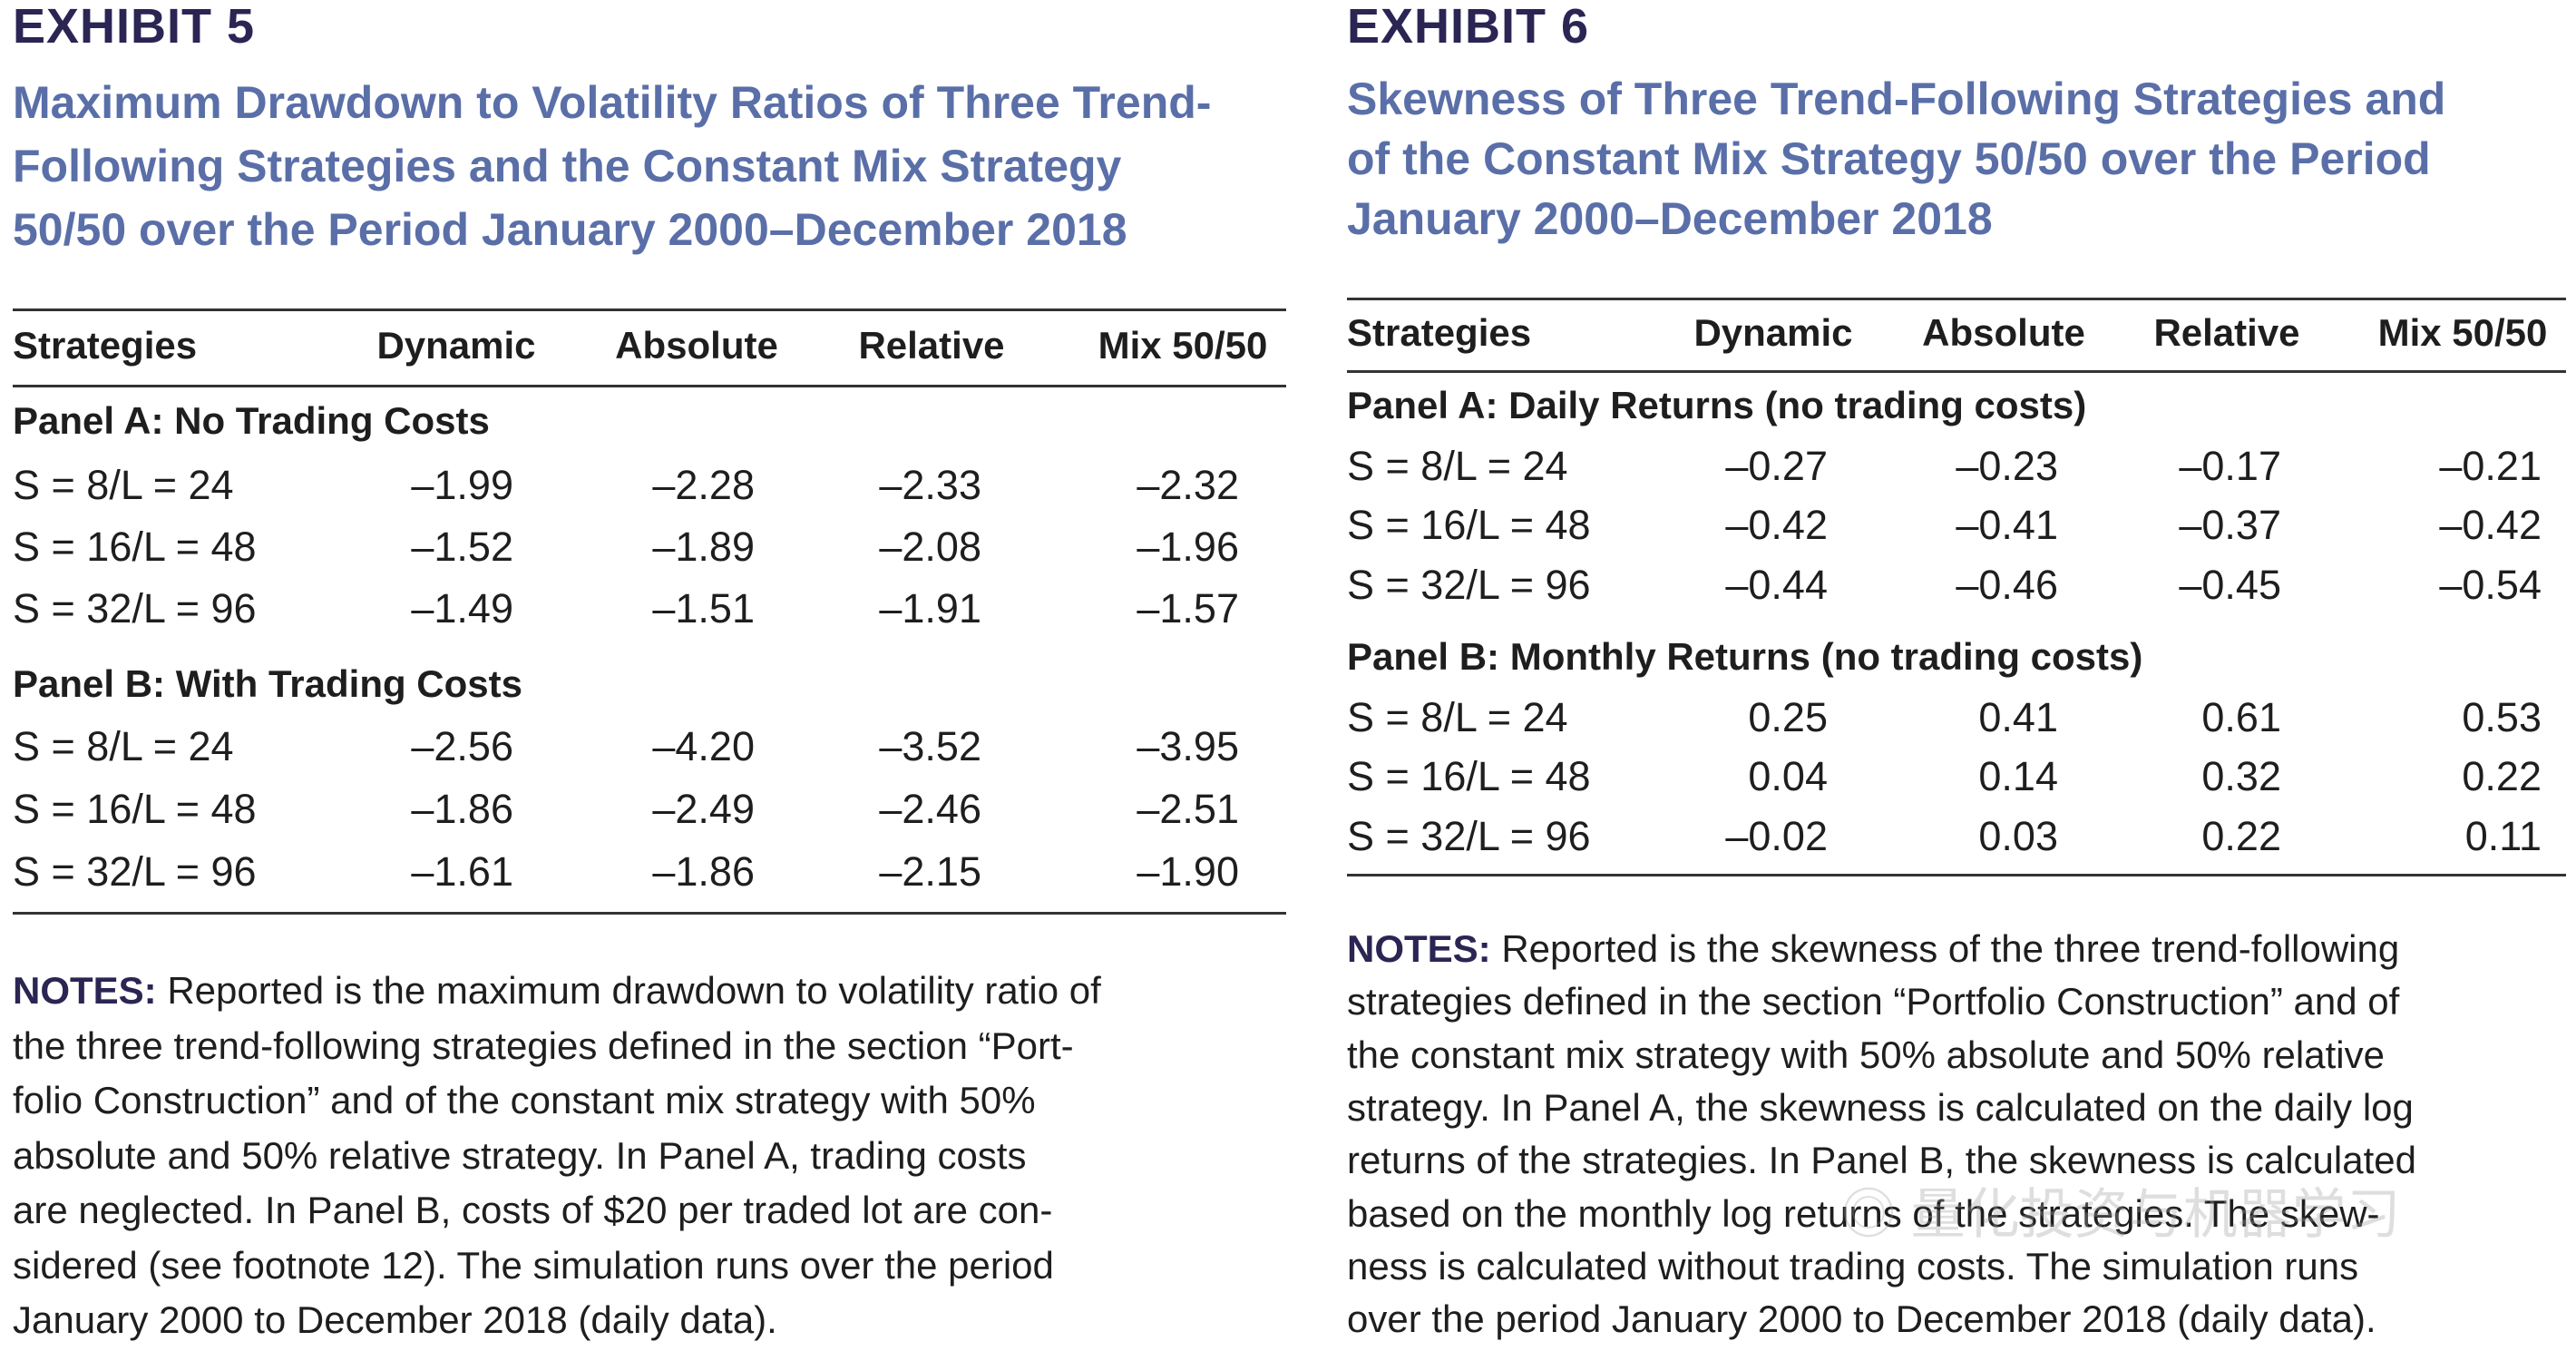 Image resolution: width=2576 pixels, height=1361 pixels. Describe the element at coordinates (2018, 776) in the screenshot. I see `table-cell-value: 0.14` at that location.